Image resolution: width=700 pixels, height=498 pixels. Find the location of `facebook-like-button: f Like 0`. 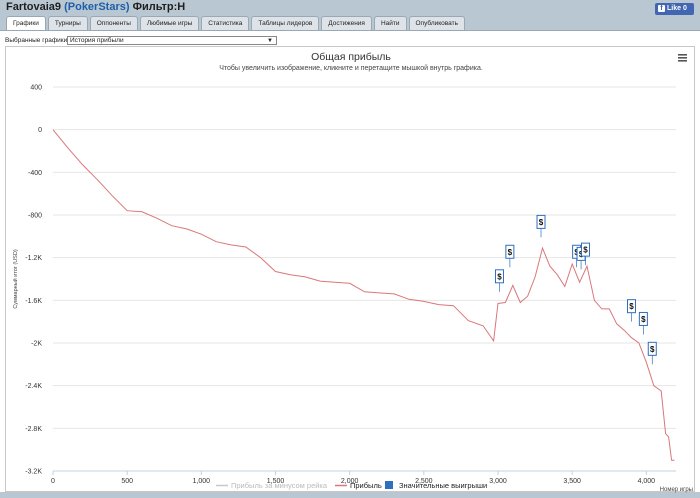

facebook-like-button: f Like 0 is located at coordinates (674, 9).